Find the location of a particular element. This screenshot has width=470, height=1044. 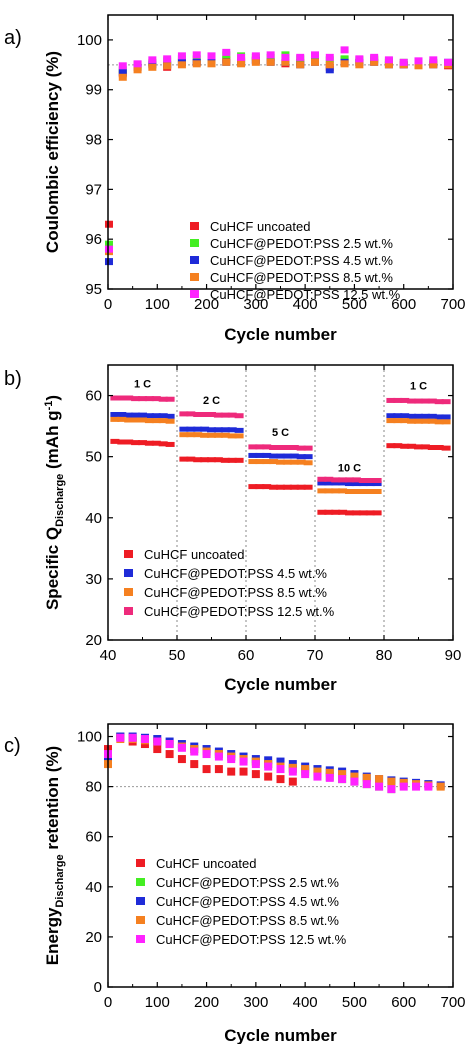

y-tick-label: 30 is located at coordinates (93, 579).